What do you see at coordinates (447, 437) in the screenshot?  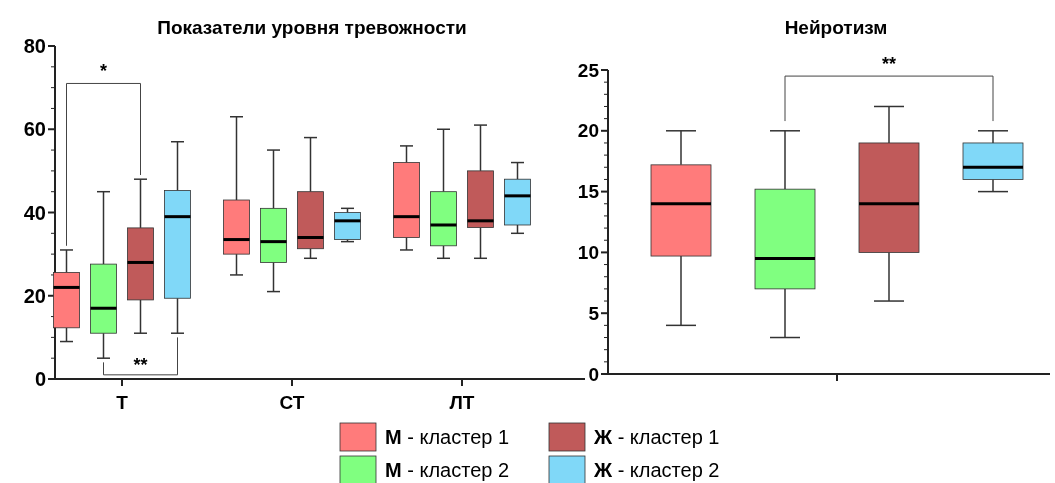 I see `legend-label: М - кластер 1` at bounding box center [447, 437].